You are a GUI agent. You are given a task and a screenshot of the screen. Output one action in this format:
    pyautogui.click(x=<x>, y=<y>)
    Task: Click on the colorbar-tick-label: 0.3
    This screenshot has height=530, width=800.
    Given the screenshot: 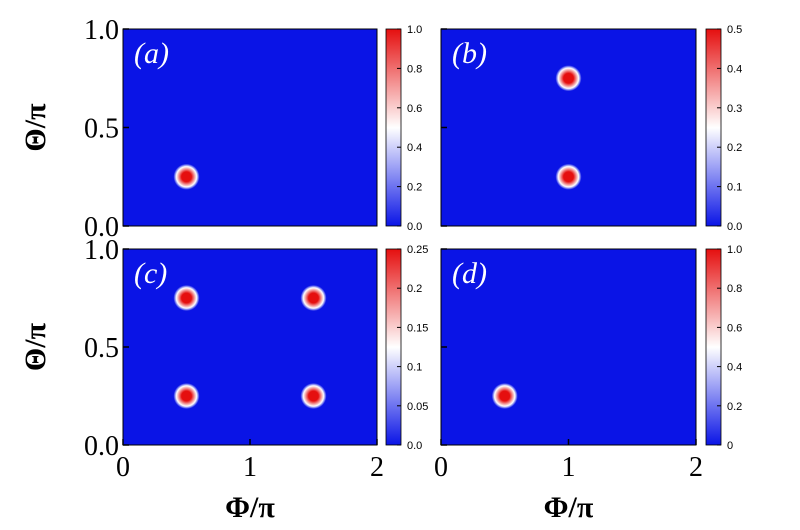 What is the action you would take?
    pyautogui.click(x=734, y=109)
    